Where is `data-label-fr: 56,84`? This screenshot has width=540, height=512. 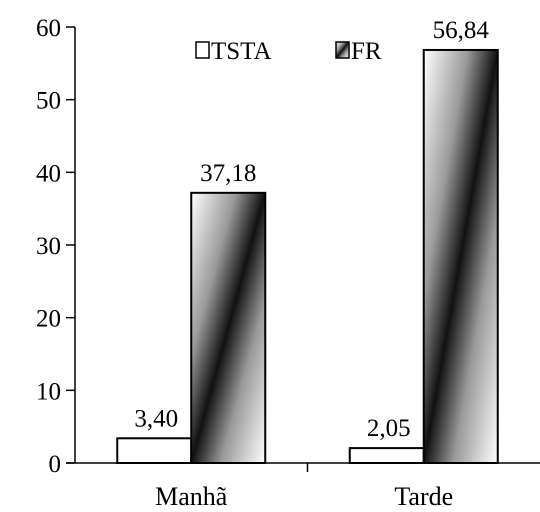 data-label-fr: 56,84 is located at coordinates (461, 30).